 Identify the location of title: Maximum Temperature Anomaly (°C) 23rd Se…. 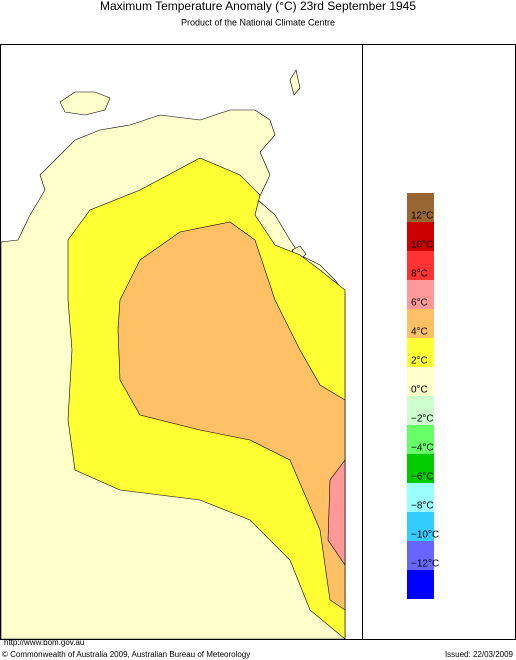
(258, 6).